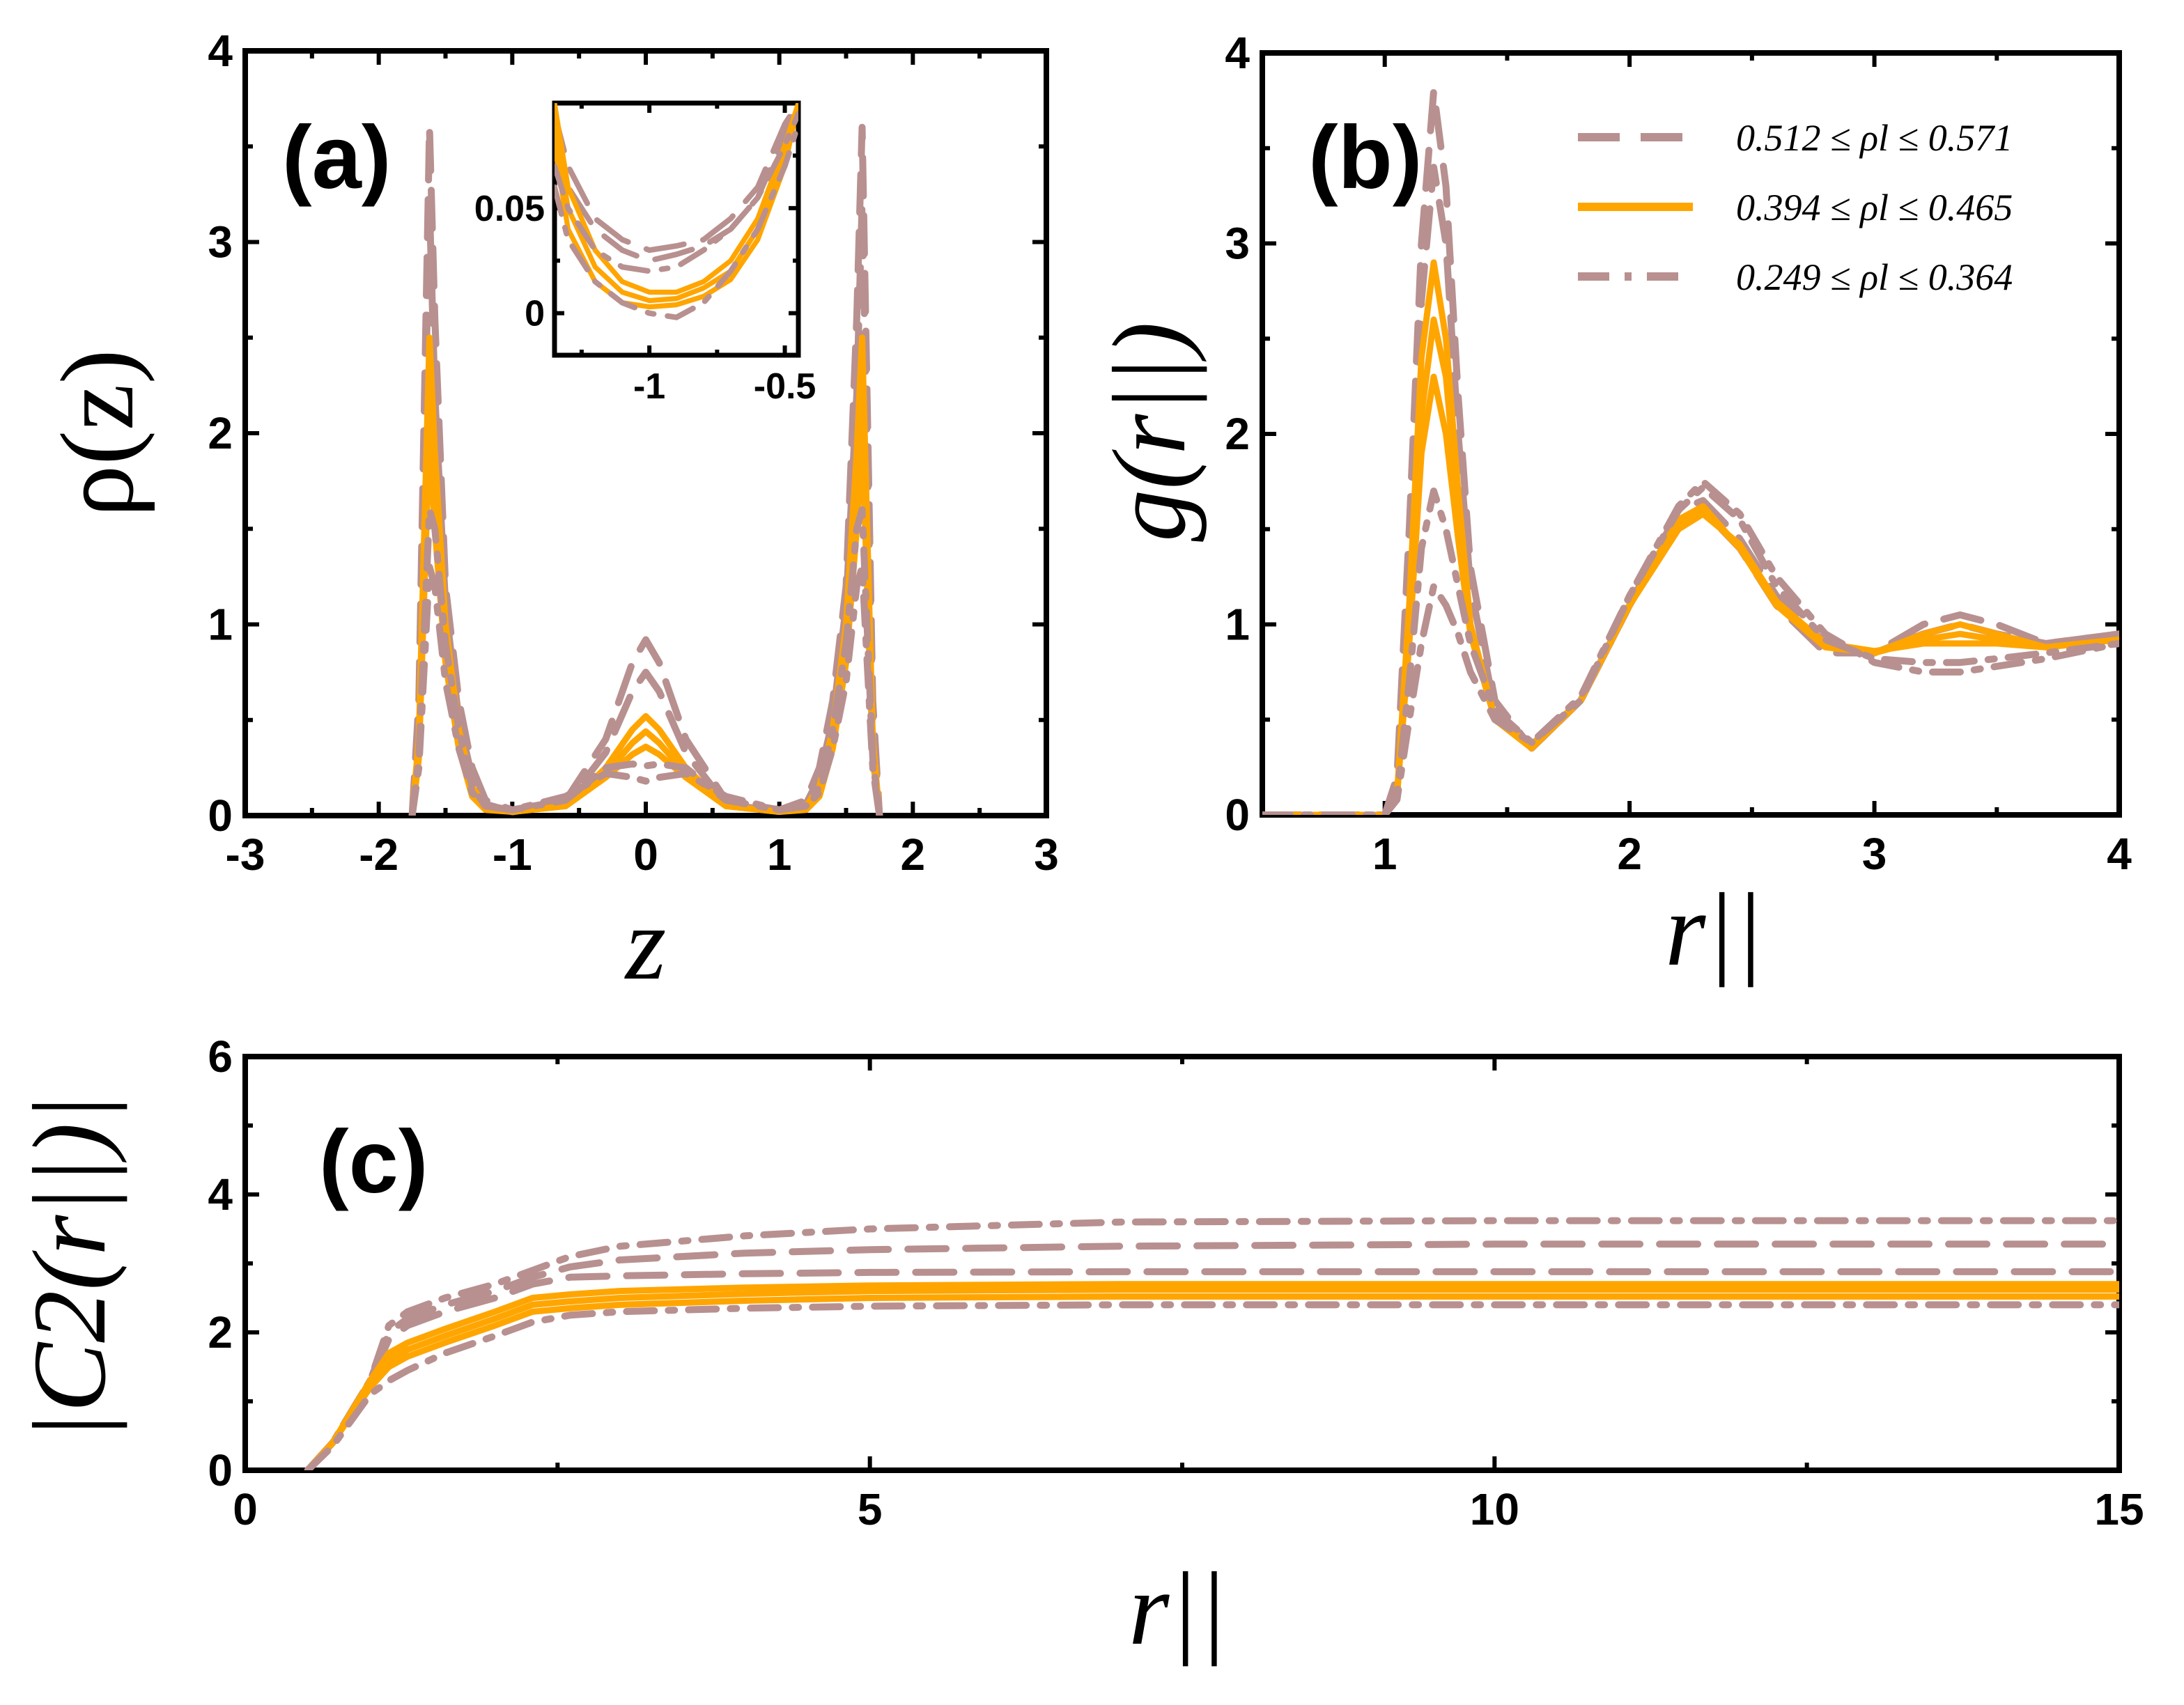 The width and height of the screenshot is (2184, 1705). What do you see at coordinates (2119, 854) in the screenshot?
I see `x-tick-label: 4` at bounding box center [2119, 854].